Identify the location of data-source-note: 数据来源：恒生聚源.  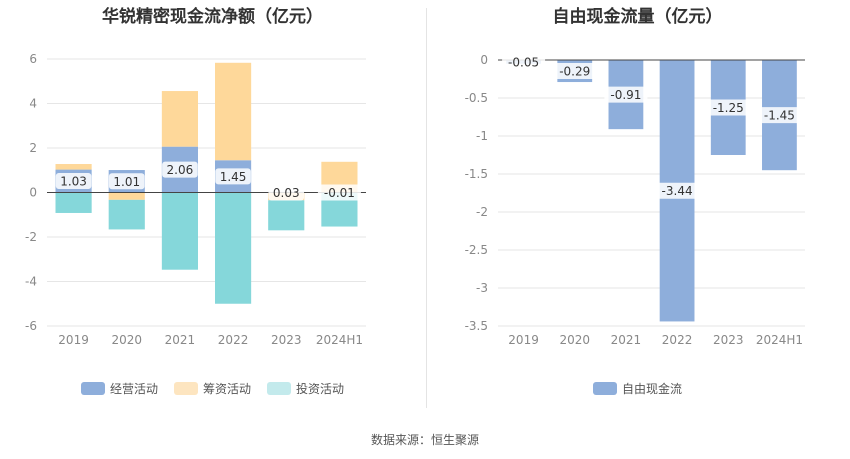
(424, 440).